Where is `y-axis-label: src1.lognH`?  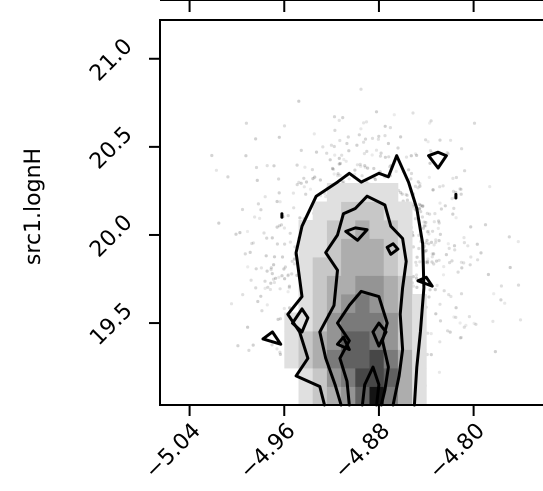 y-axis-label: src1.lognH is located at coordinates (33, 206).